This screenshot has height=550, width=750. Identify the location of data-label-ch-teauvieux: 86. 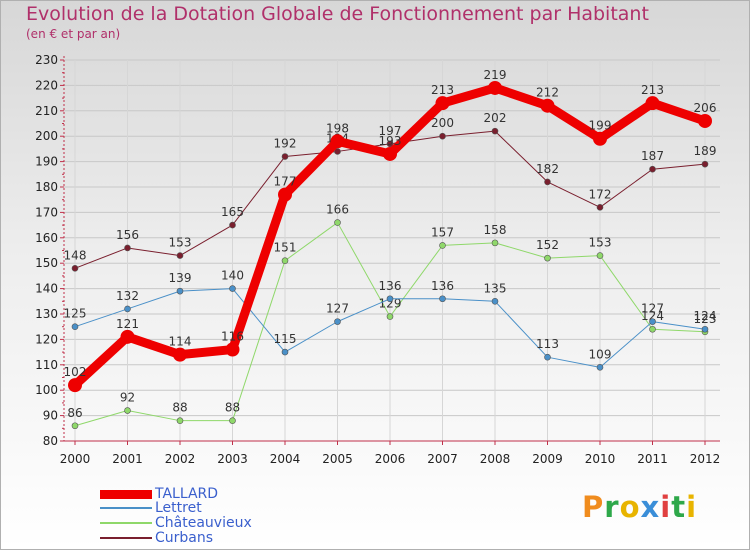
(74, 413).